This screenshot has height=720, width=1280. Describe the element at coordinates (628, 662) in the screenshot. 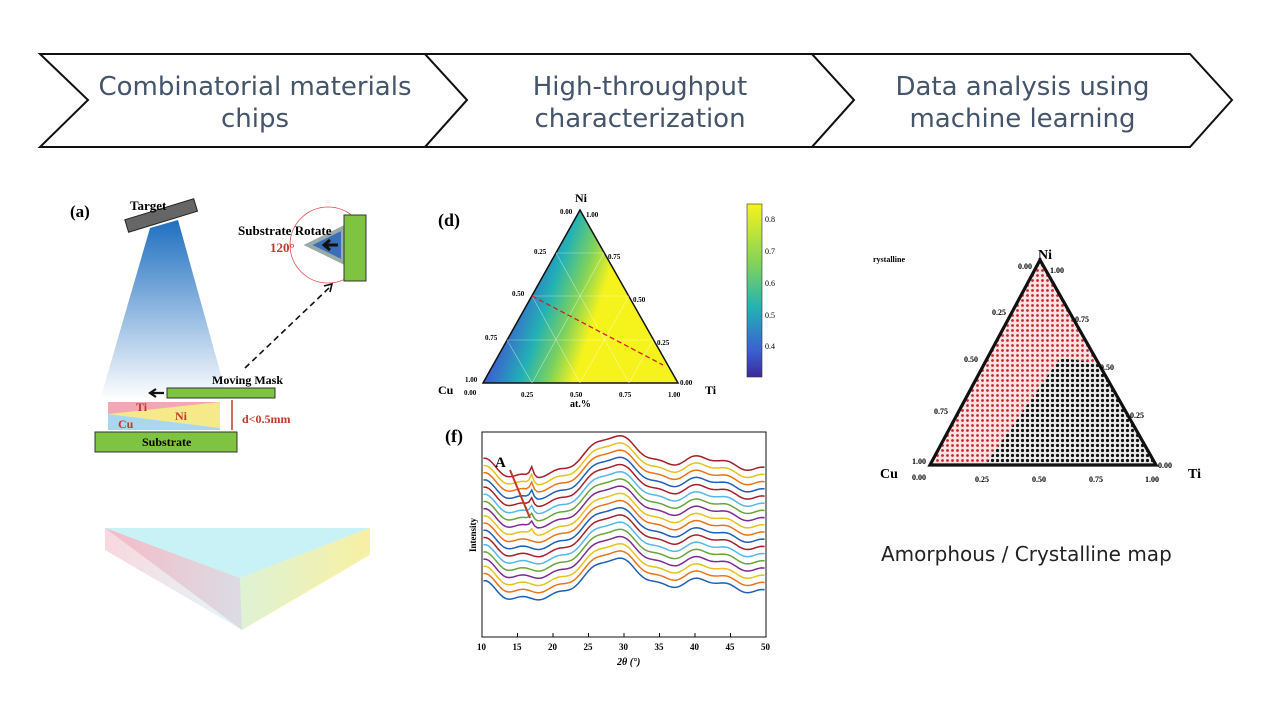

I see `x-axis-label: 2θ (°)` at that location.